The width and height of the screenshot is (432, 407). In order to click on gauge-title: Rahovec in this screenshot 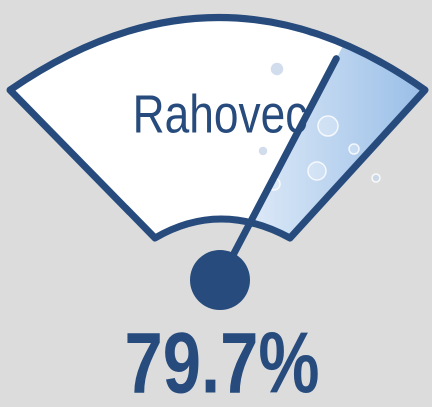, I will do `click(220, 114)`.